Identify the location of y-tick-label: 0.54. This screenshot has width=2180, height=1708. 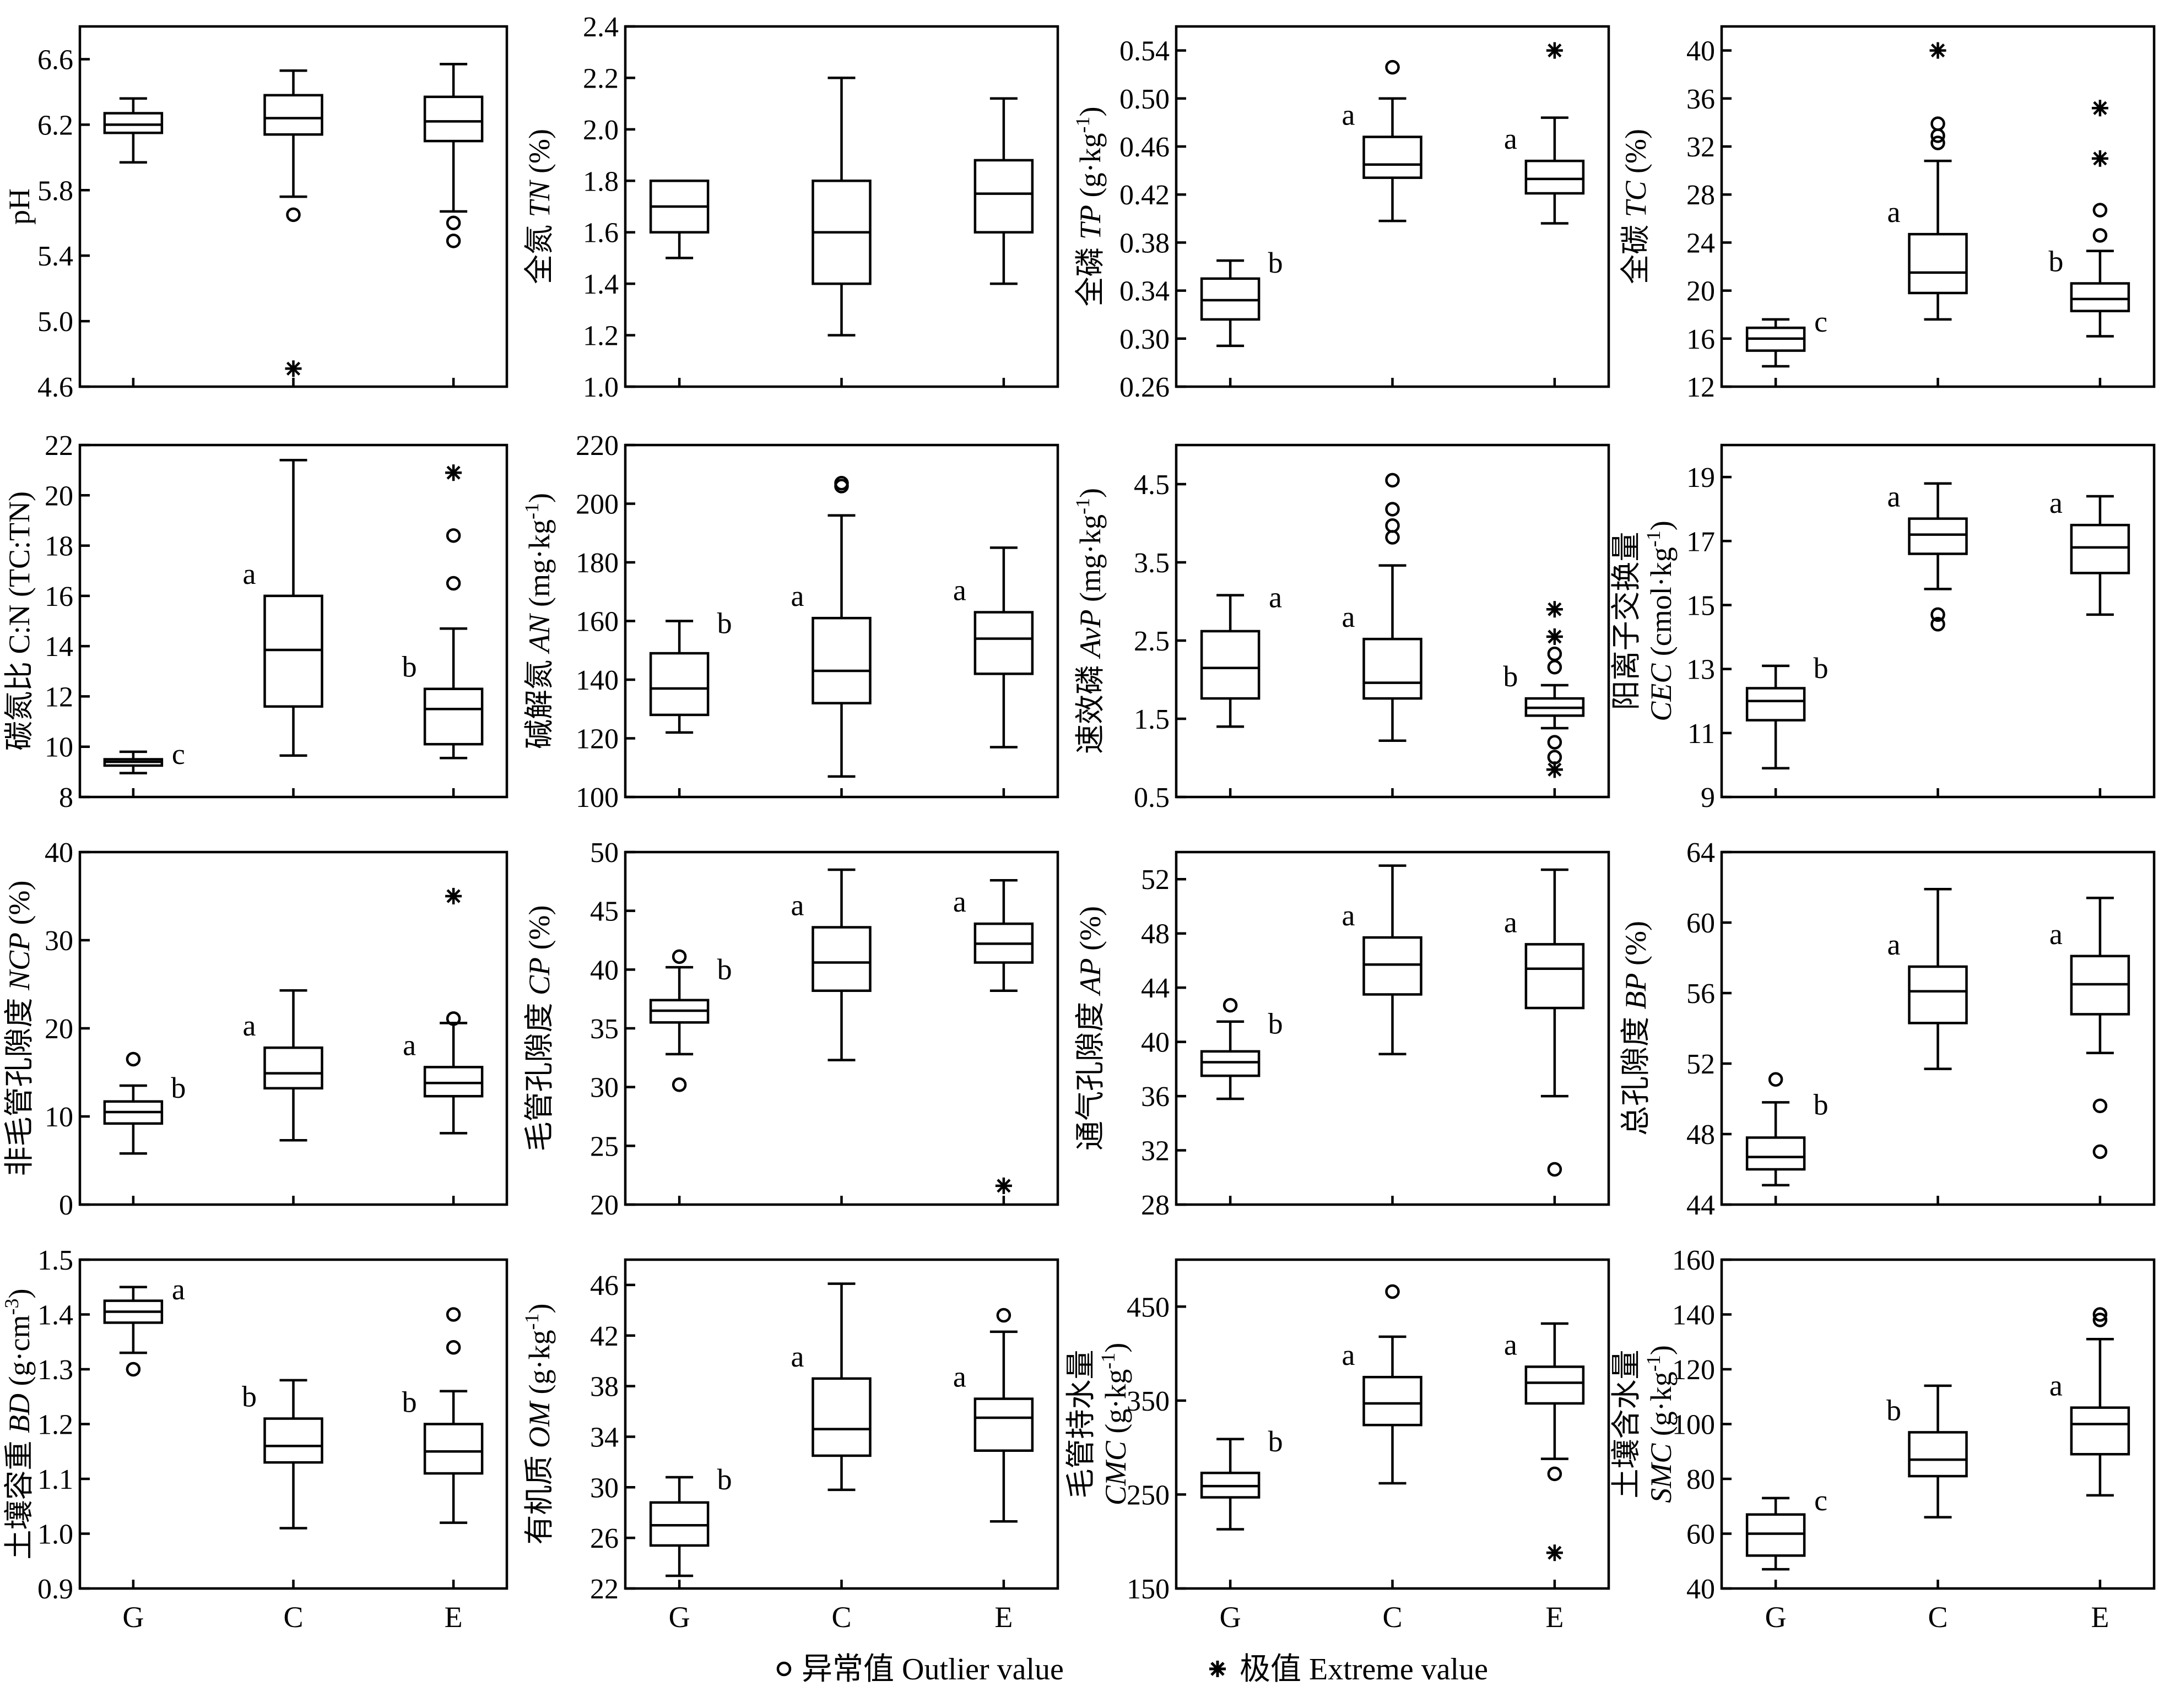
(1145, 52).